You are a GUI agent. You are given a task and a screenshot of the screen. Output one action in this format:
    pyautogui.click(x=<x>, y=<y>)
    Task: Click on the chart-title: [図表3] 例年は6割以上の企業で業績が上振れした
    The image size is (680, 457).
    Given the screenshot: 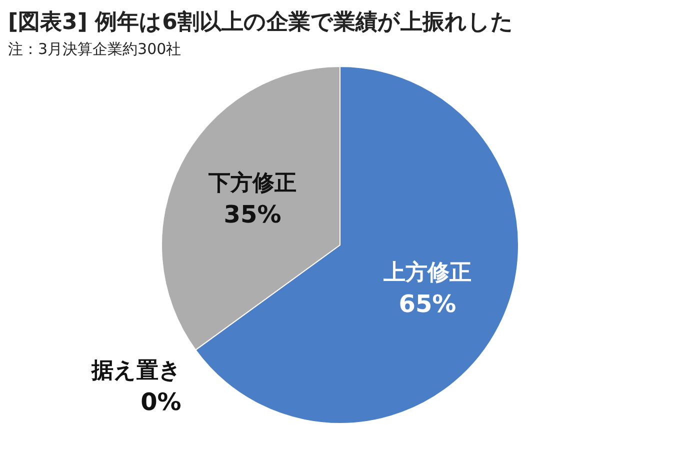 What is the action you would take?
    pyautogui.click(x=261, y=23)
    